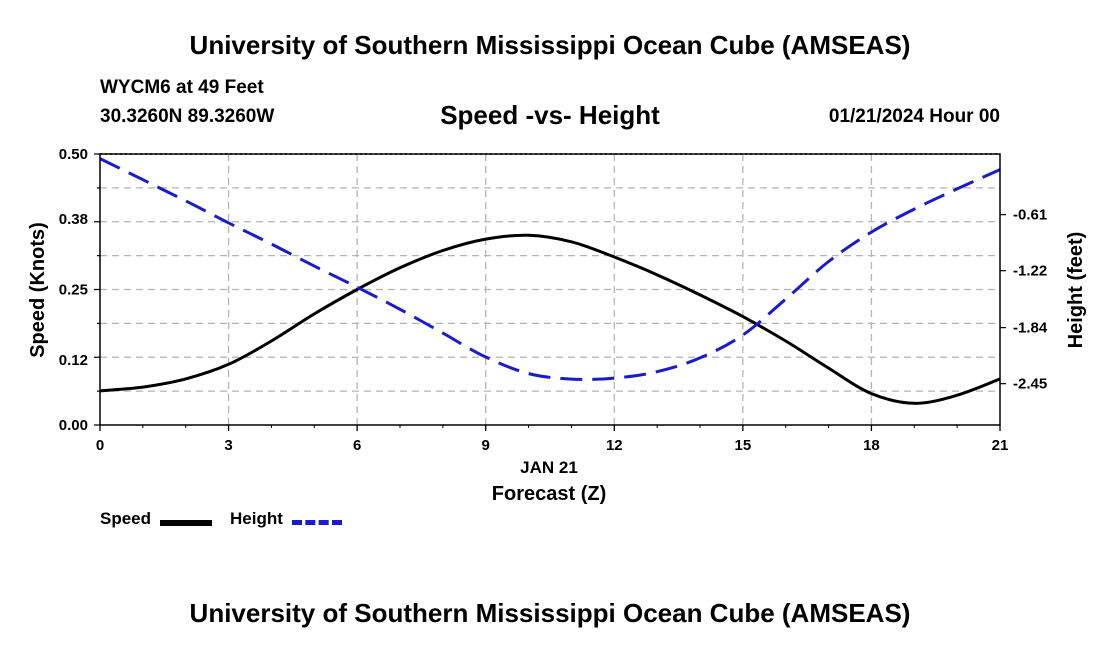 The width and height of the screenshot is (1100, 650). What do you see at coordinates (914, 116) in the screenshot?
I see `forecast-datetime: 01/21/2024 Hour 00` at bounding box center [914, 116].